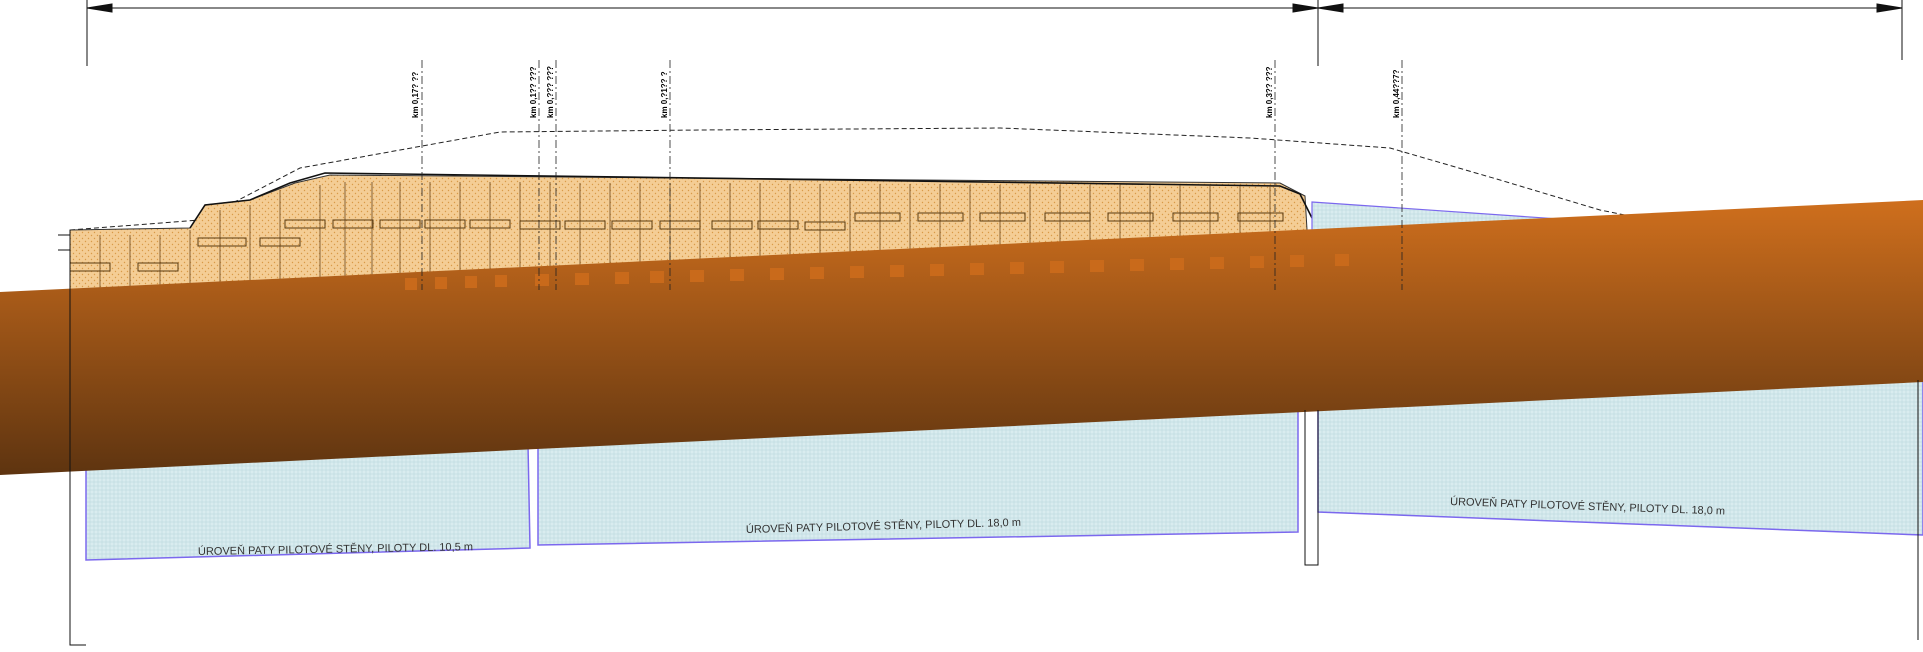  Describe the element at coordinates (533, 92) in the screenshot. I see `station-label-2: km 0,1?? ???` at that location.